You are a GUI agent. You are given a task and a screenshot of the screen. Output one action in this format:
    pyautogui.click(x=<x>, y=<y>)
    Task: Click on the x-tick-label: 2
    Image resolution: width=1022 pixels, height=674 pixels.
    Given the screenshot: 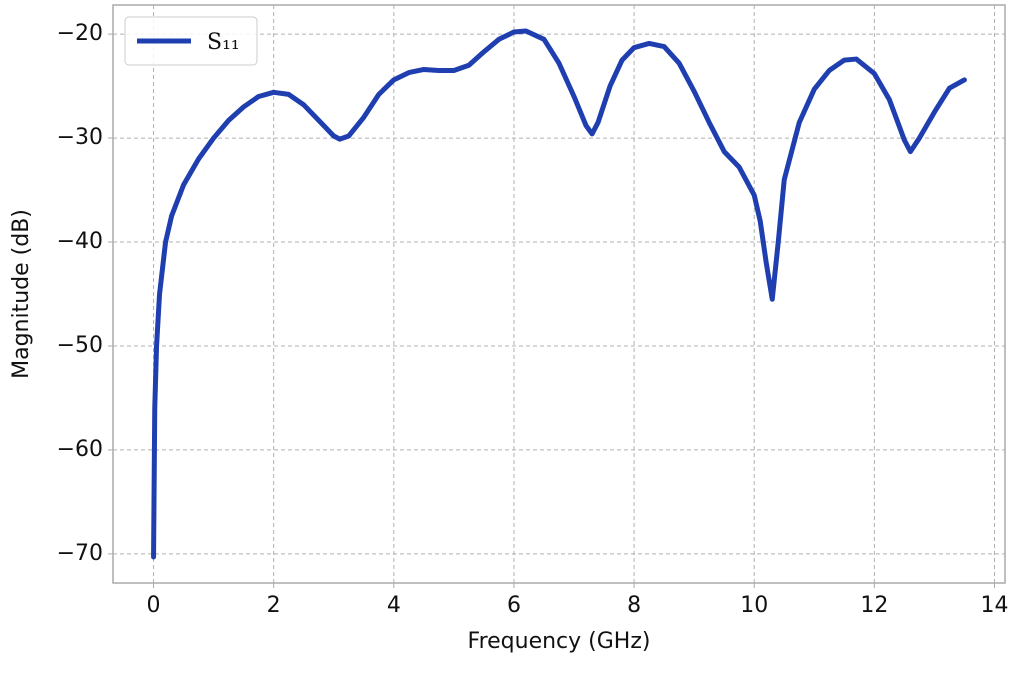 What is the action you would take?
    pyautogui.click(x=274, y=605)
    